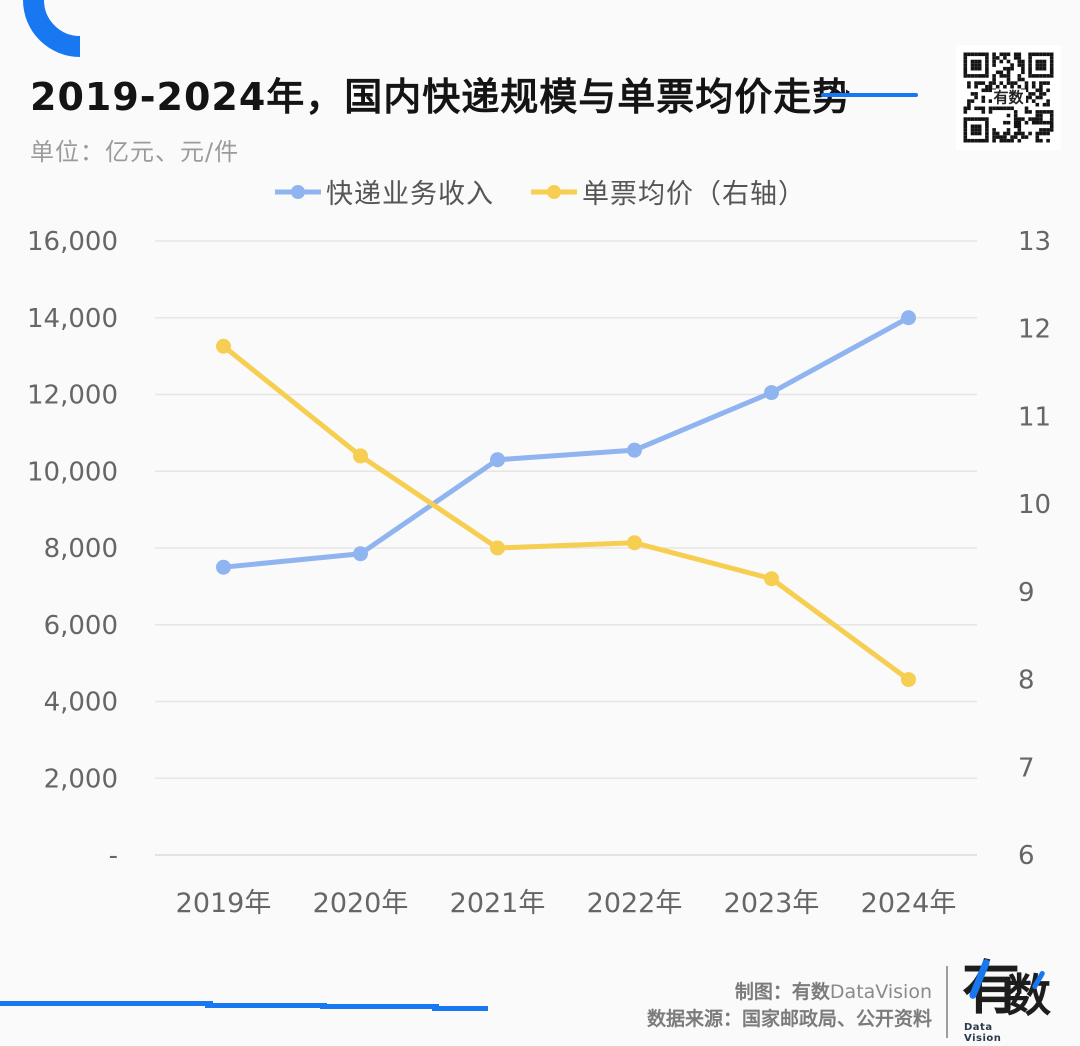 The height and width of the screenshot is (1046, 1080). I want to click on y-axis-label-left: 6,000, so click(81, 626).